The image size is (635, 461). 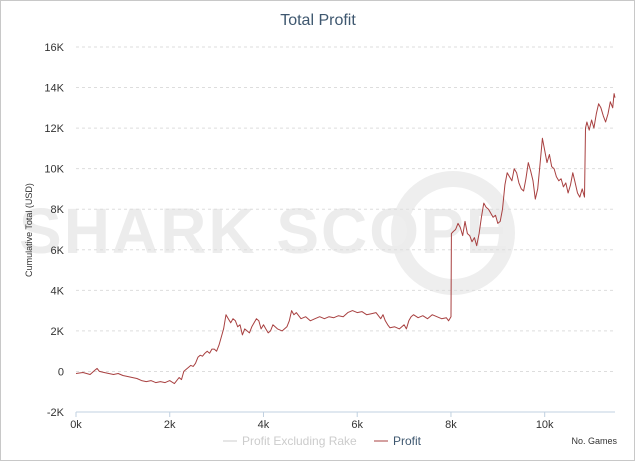 I want to click on x-tick-label: 2k, so click(x=170, y=425).